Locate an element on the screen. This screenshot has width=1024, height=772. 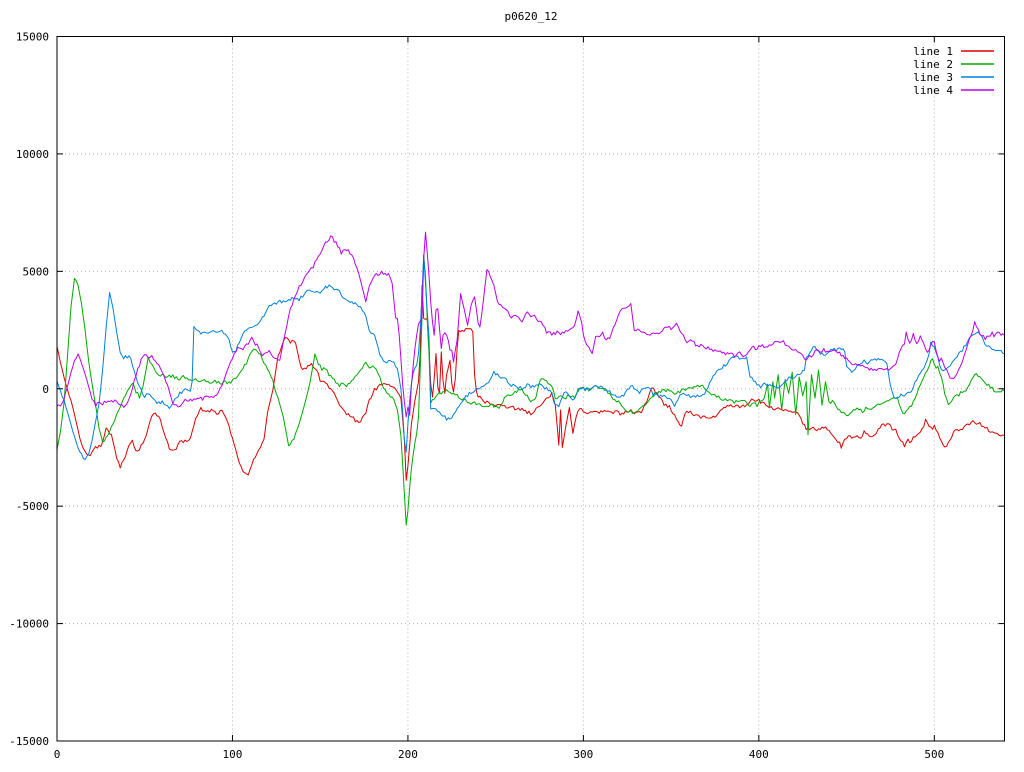
y-axis-tick-label: 15000 is located at coordinates (32, 37).